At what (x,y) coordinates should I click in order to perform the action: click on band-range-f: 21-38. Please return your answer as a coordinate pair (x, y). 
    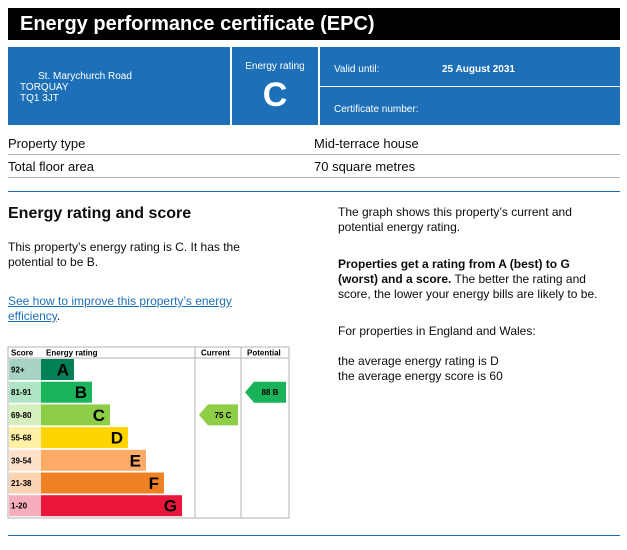
    Looking at the image, I should click on (21, 483).